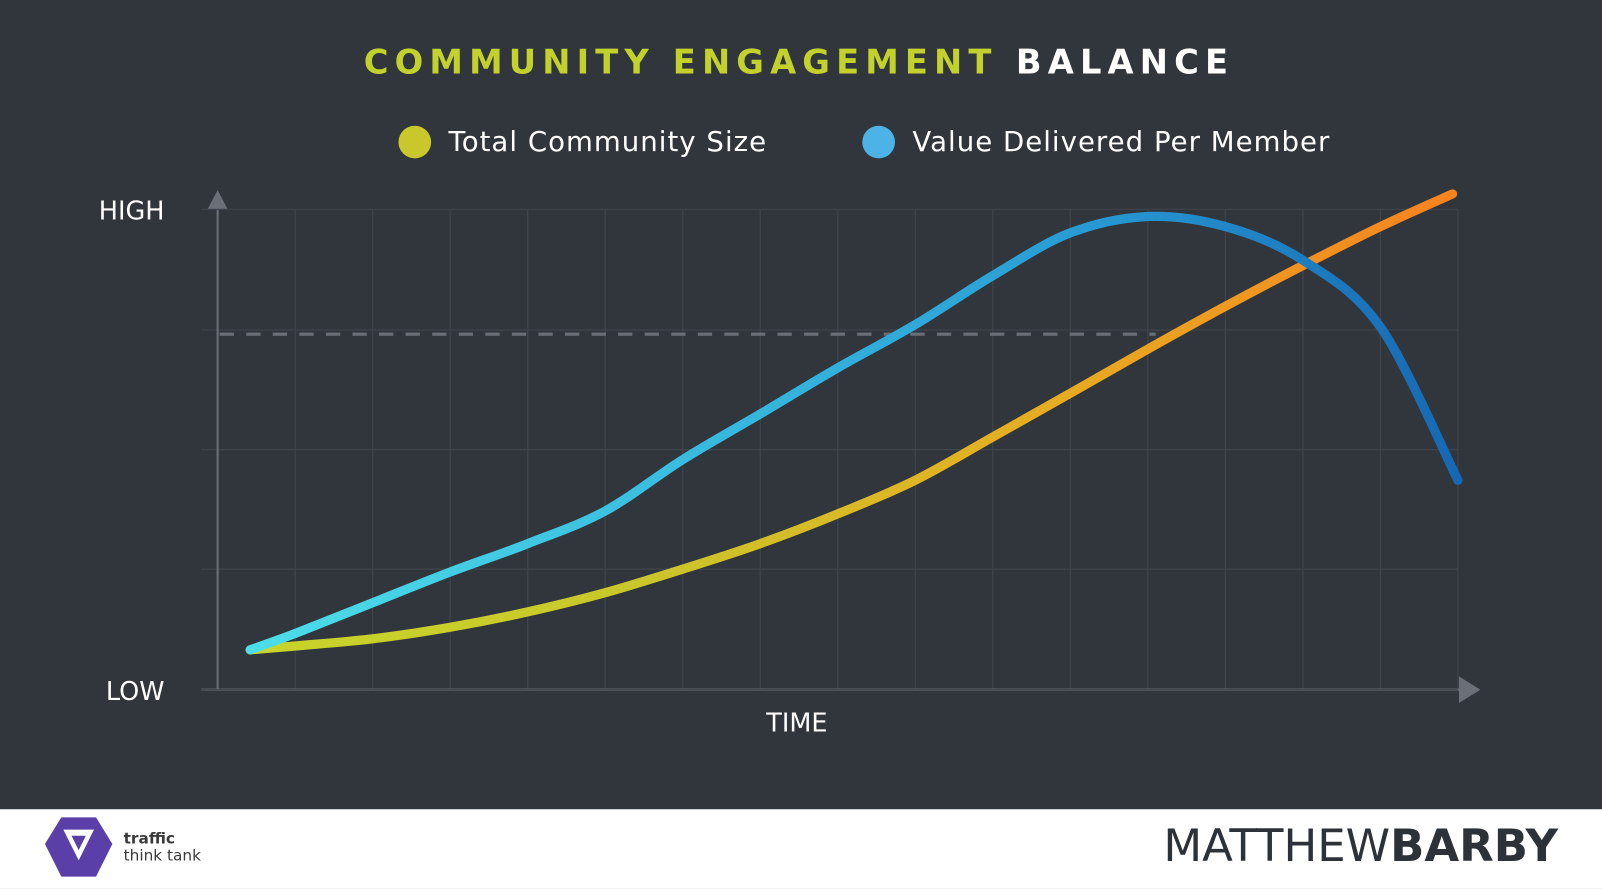 The image size is (1602, 889). Describe the element at coordinates (1474, 845) in the screenshot. I see `brand-bold: BARBY` at that location.